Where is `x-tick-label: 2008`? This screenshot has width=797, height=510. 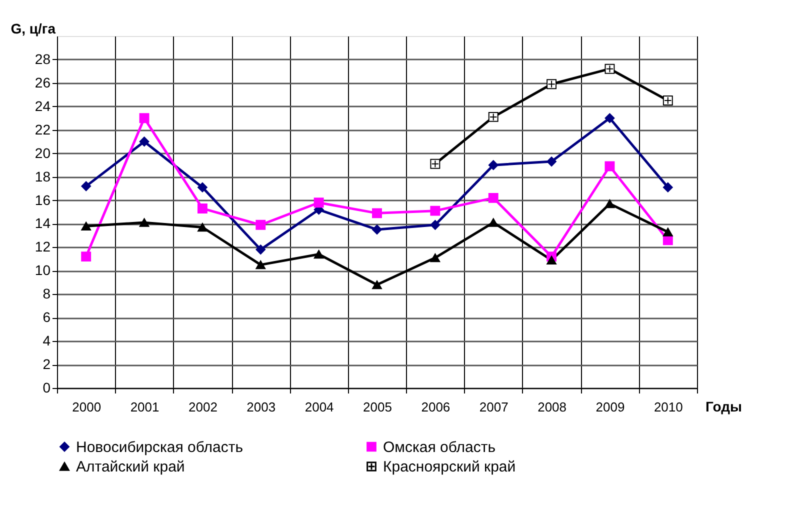
x-tick-label: 2008 is located at coordinates (552, 407).